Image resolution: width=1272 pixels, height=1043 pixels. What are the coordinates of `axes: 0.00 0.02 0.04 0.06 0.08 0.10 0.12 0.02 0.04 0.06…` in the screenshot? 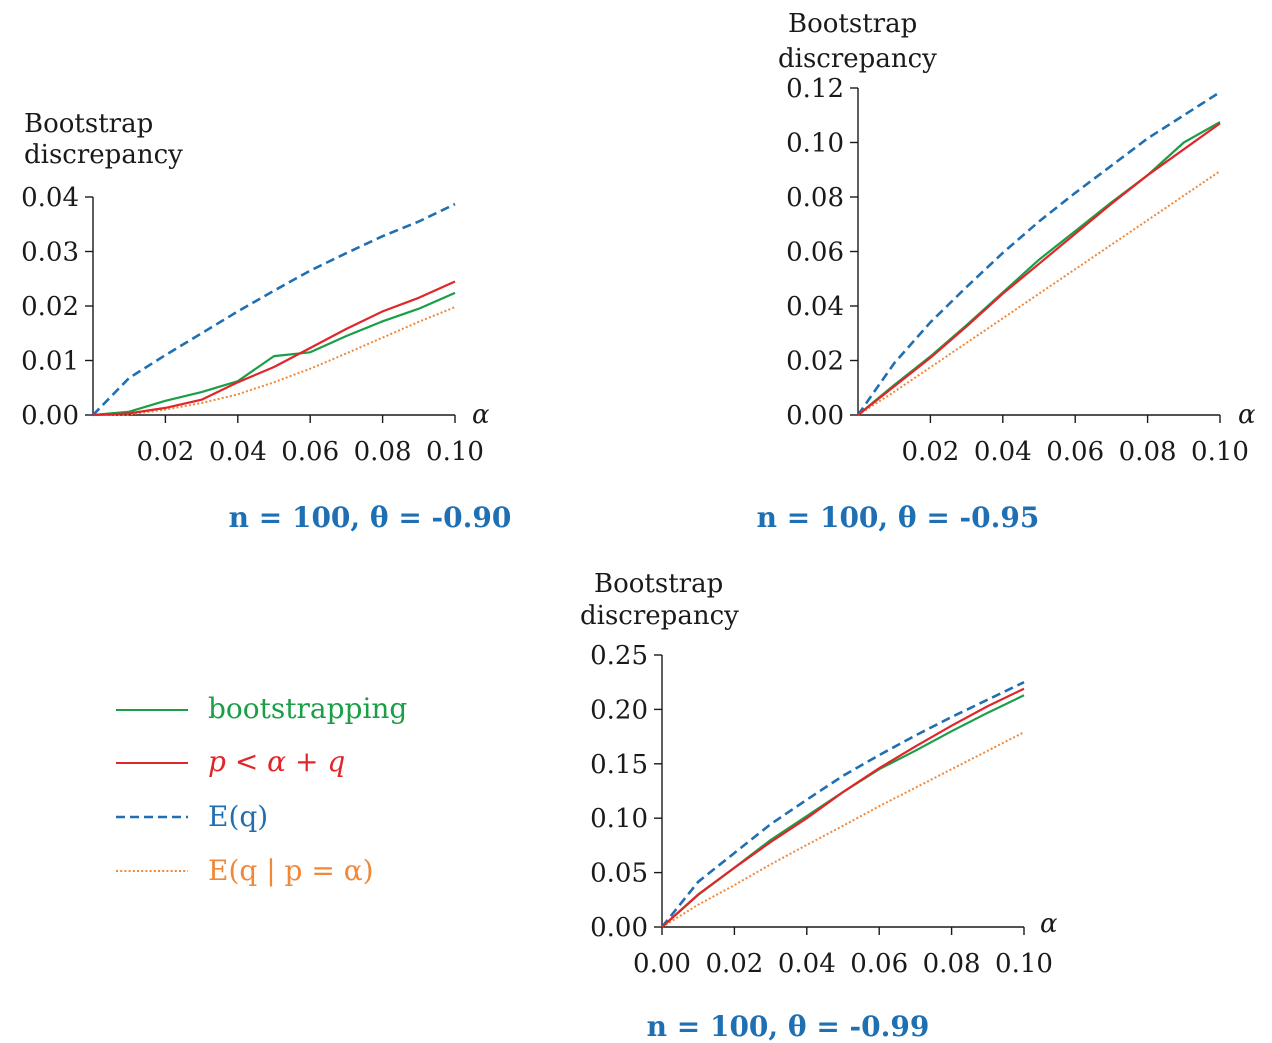 It's located at (1017, 270).